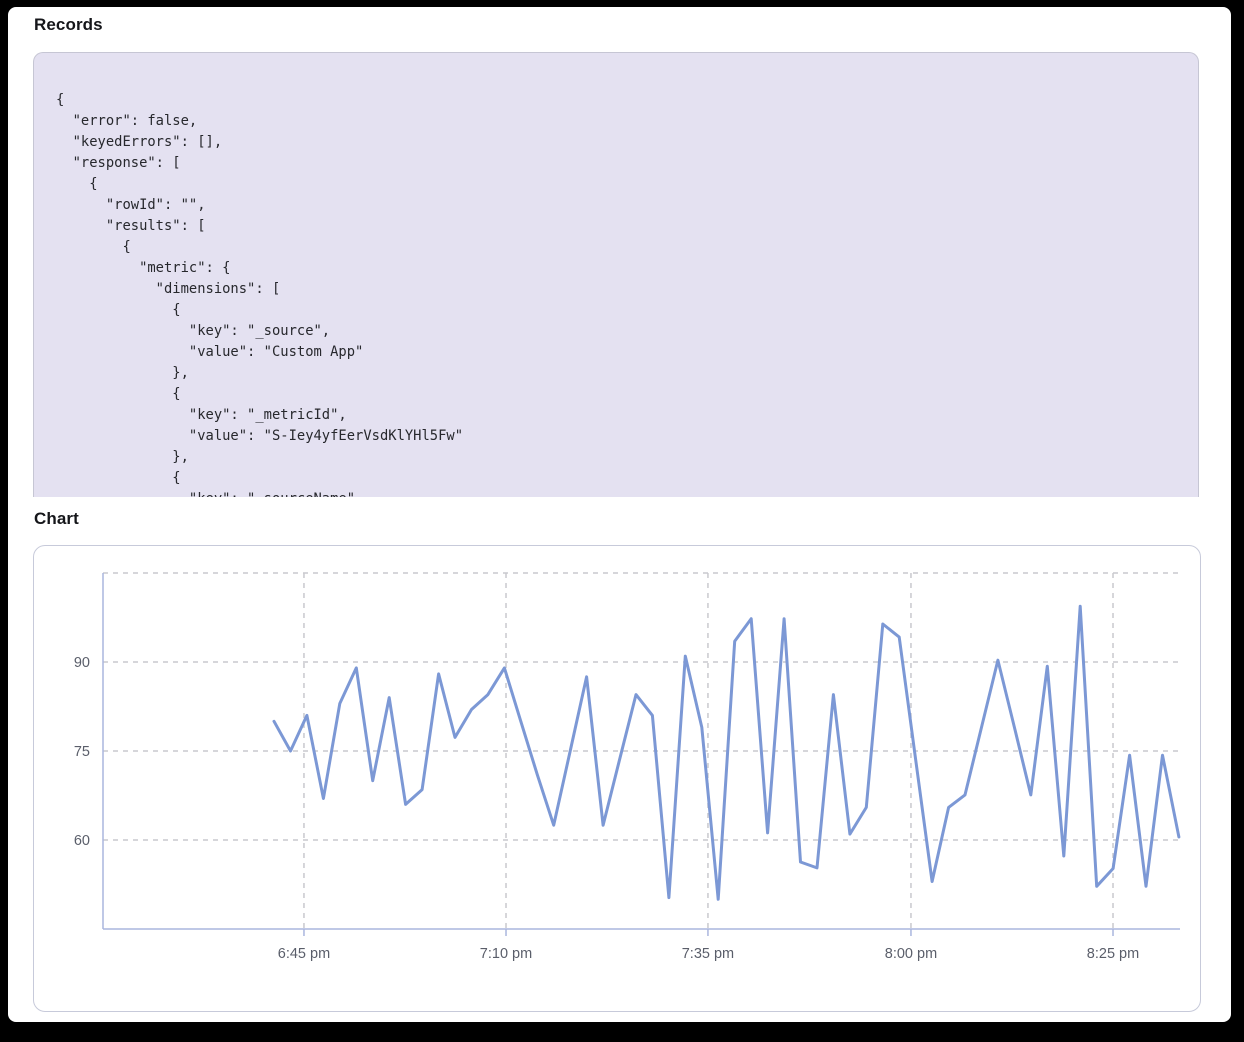 This screenshot has width=1244, height=1042. I want to click on y-tick-label: 75, so click(82, 752).